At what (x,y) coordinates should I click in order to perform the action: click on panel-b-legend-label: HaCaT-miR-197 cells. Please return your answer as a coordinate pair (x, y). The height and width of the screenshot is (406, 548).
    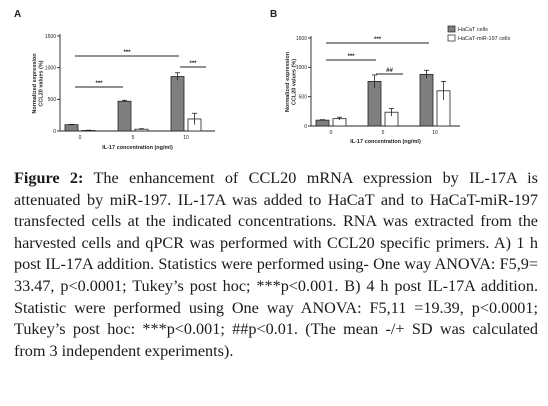
    Looking at the image, I should click on (484, 39).